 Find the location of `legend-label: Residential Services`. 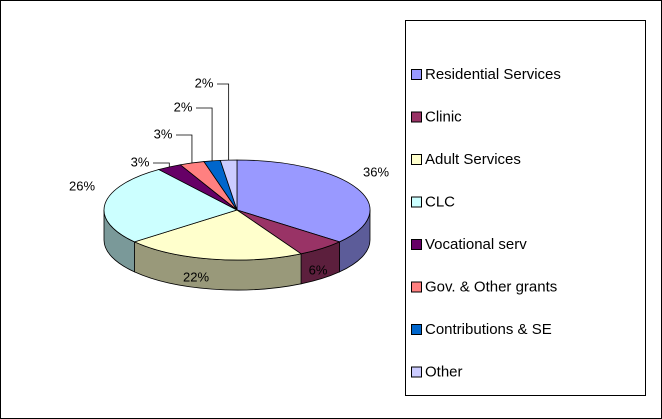

legend-label: Residential Services is located at coordinates (493, 74).